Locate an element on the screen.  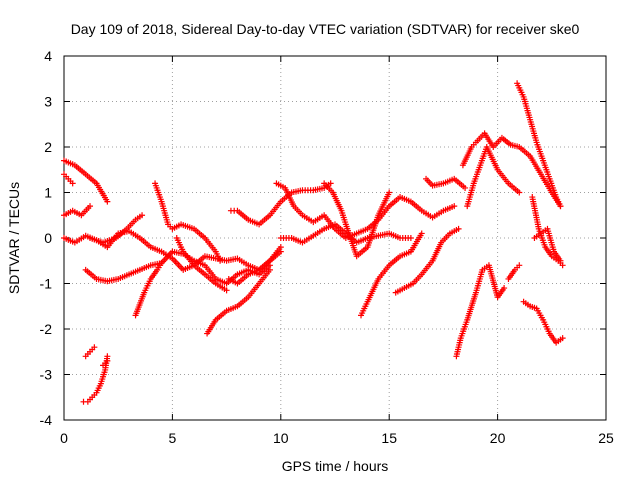
x-tick-label: 25 is located at coordinates (606, 438).